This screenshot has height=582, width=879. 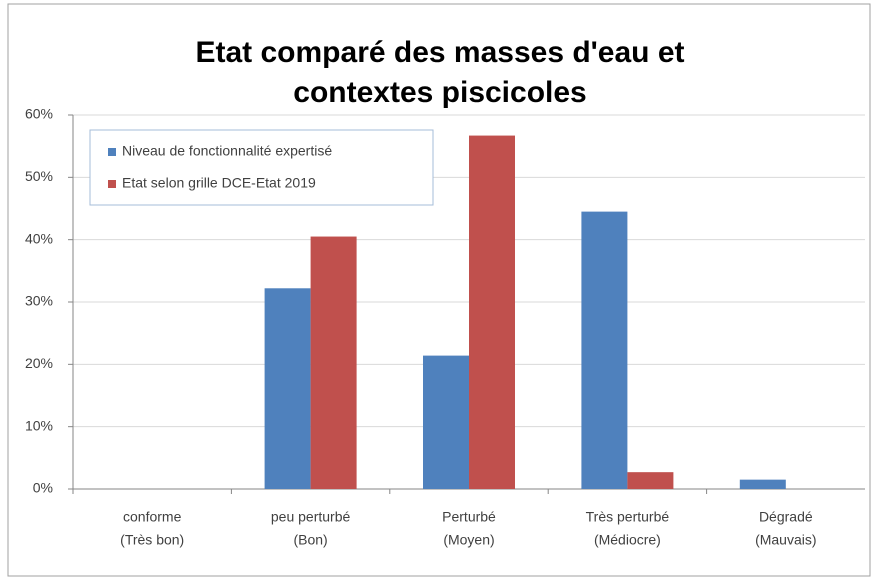 What do you see at coordinates (627, 540) in the screenshot?
I see `x-tick-label: (Médiocre)` at bounding box center [627, 540].